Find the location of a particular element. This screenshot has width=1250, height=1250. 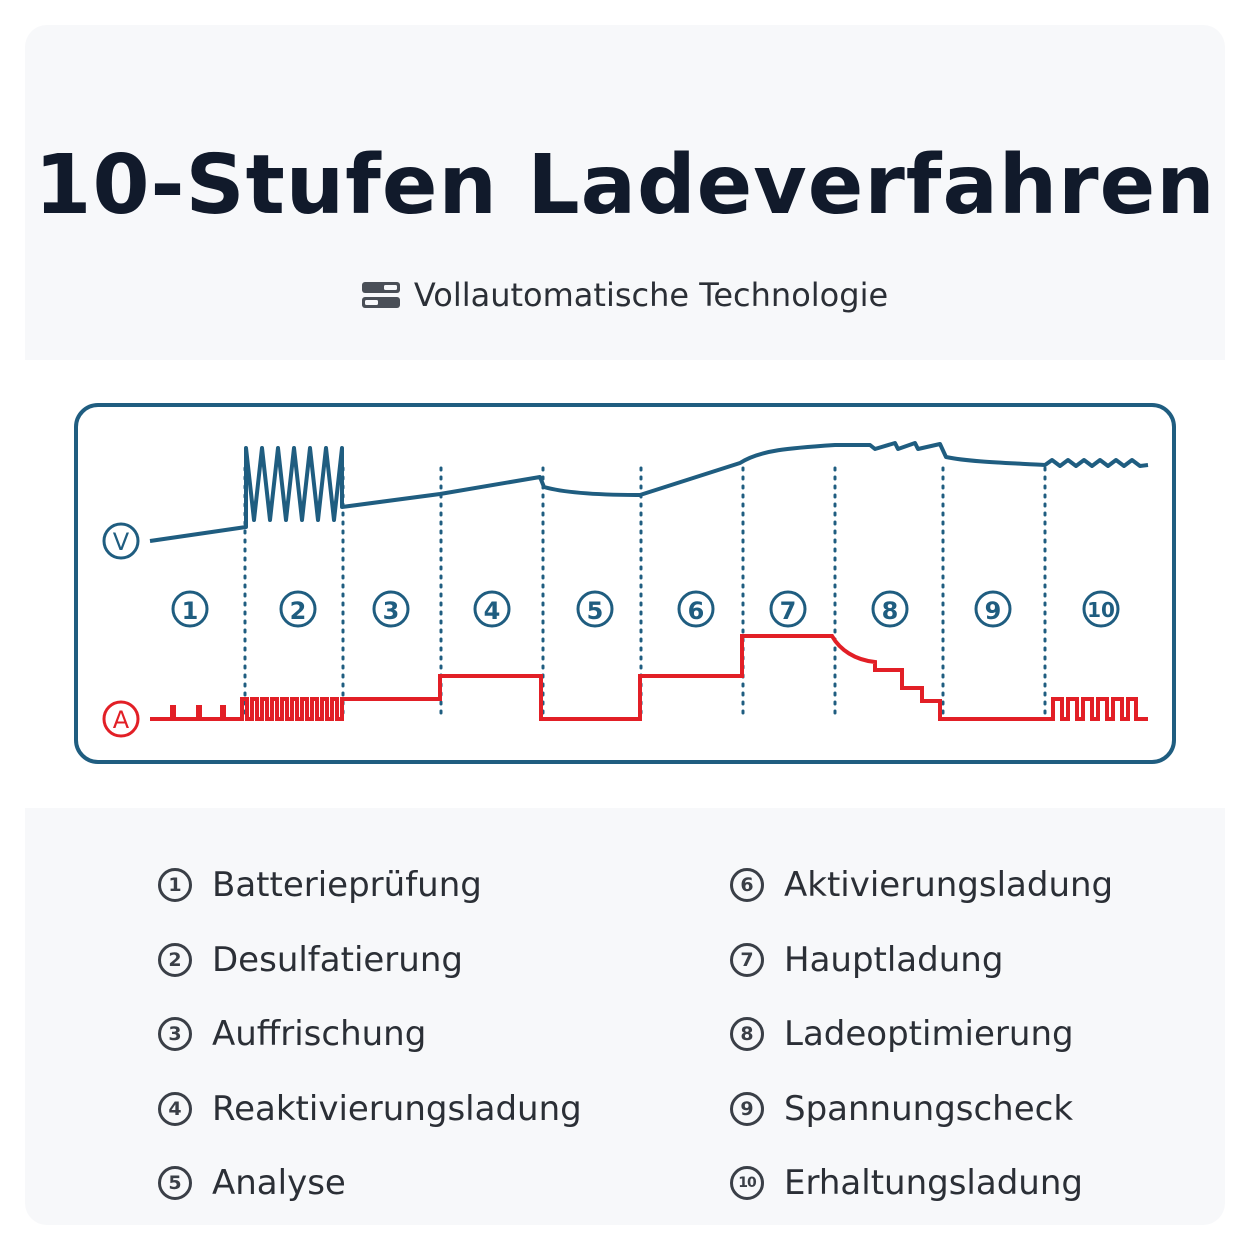

legend-item-7: 7 Hauptladung is located at coordinates (921, 960).